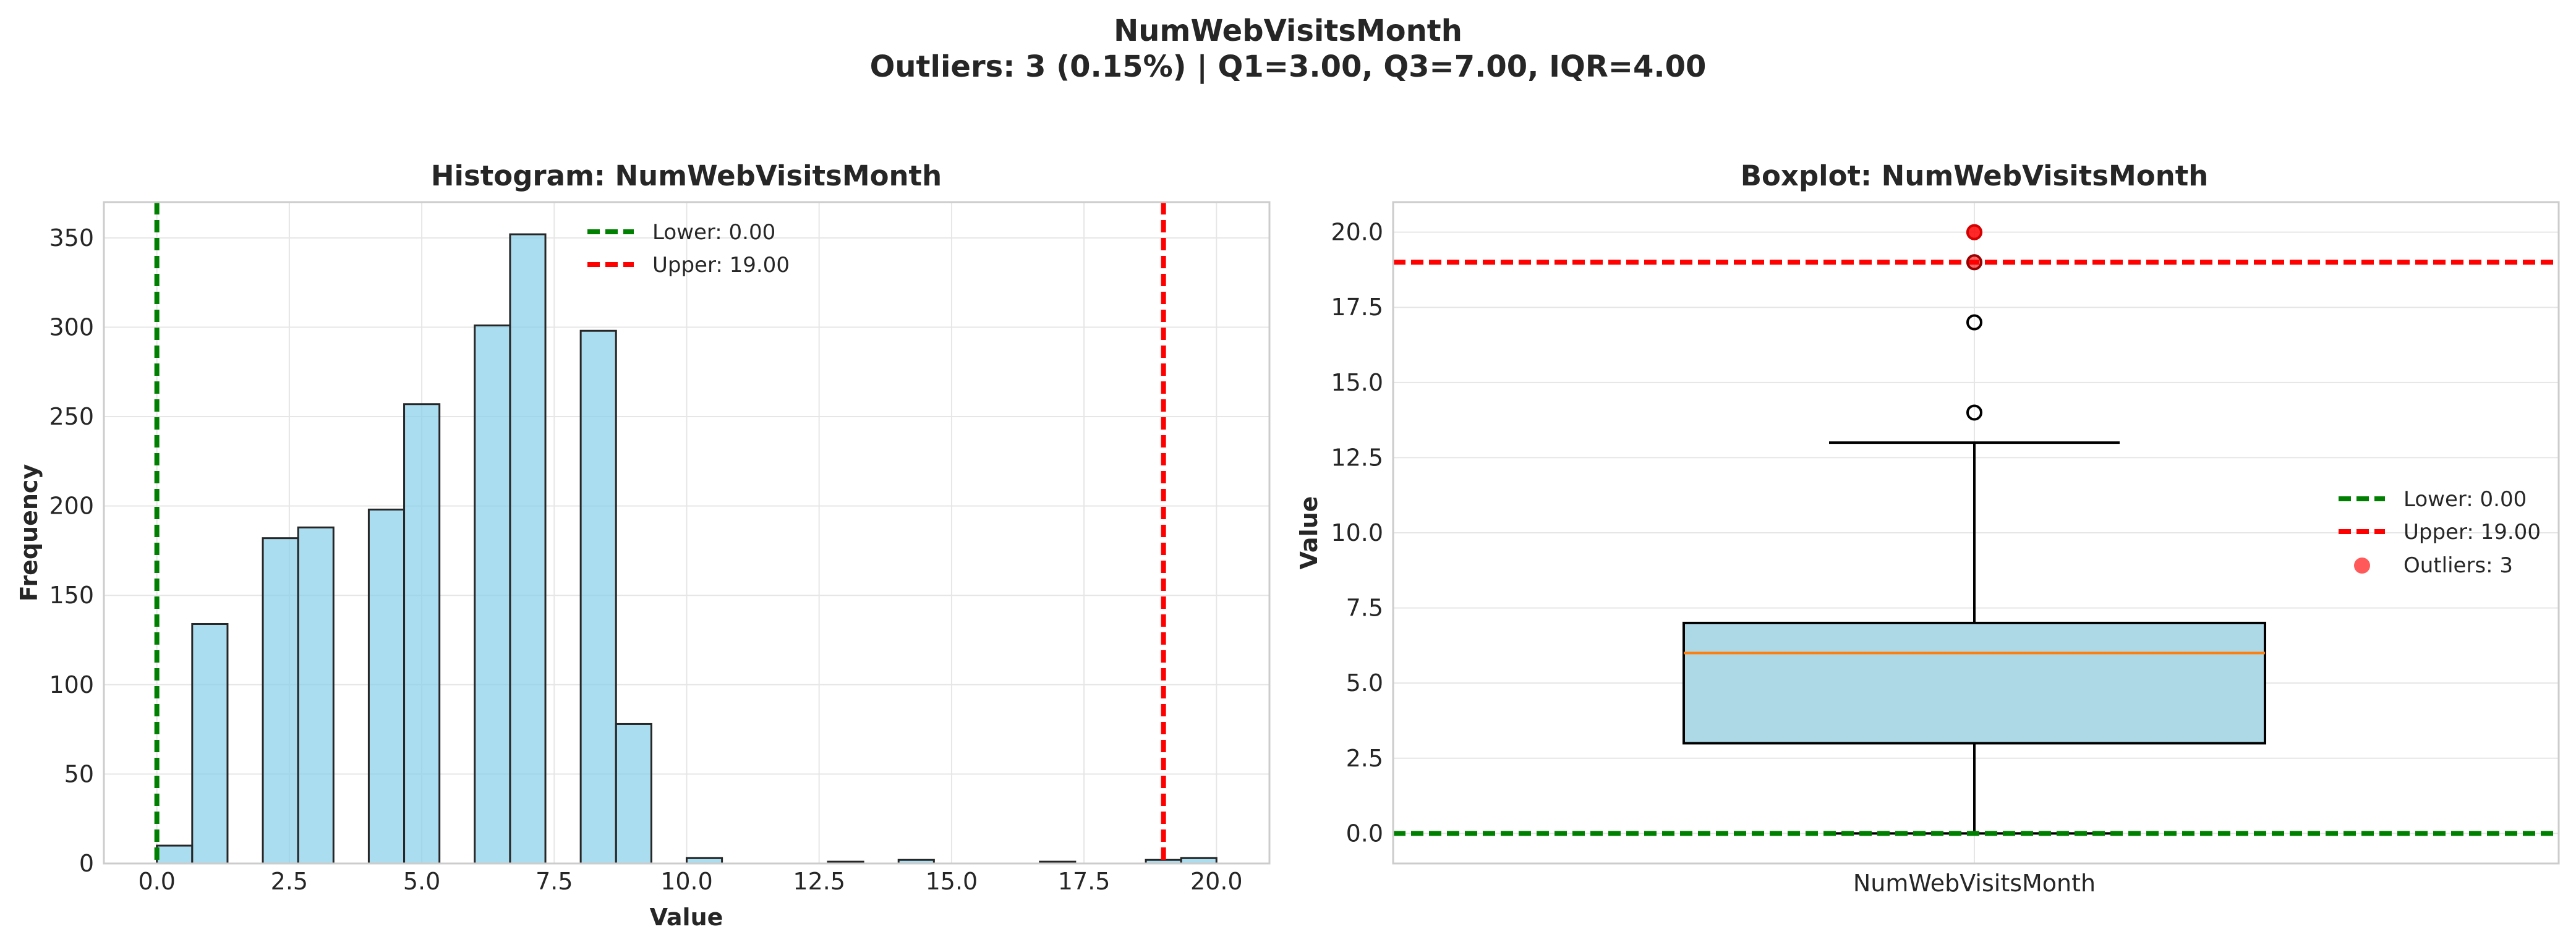 The height and width of the screenshot is (950, 2576). Describe the element at coordinates (1364, 608) in the screenshot. I see `boxplot-y-tick-label: 7.5` at that location.